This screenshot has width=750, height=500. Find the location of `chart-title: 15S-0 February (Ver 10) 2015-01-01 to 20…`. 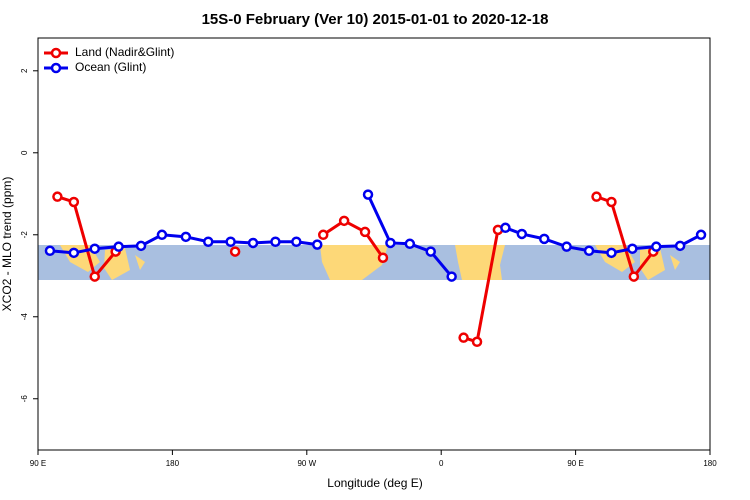

chart-title: 15S-0 February (Ver 10) 2015-01-01 to 20… is located at coordinates (375, 19).